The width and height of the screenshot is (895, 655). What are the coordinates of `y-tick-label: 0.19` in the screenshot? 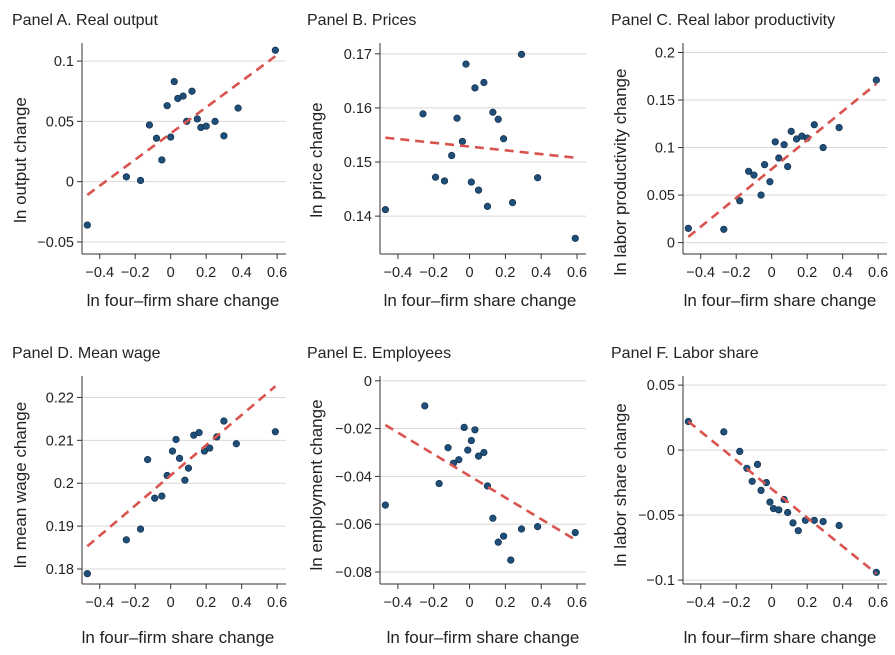 It's located at (60, 527).